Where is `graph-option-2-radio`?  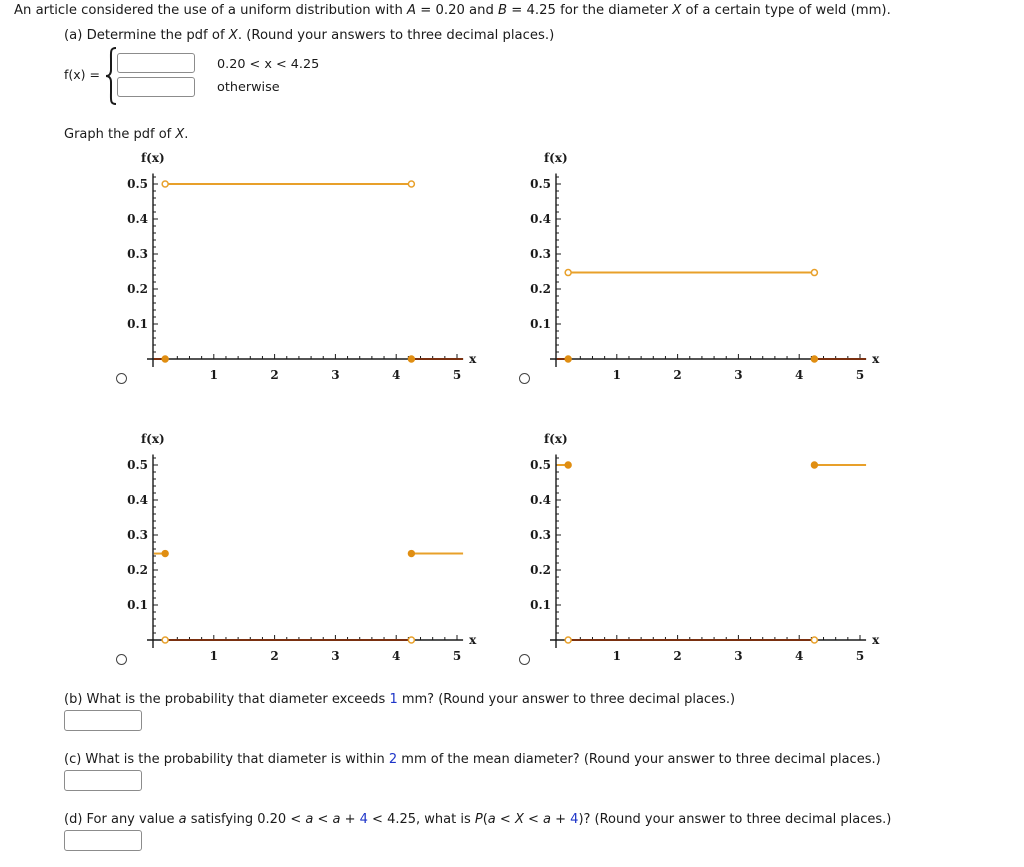
graph-option-2-radio is located at coordinates (524, 378).